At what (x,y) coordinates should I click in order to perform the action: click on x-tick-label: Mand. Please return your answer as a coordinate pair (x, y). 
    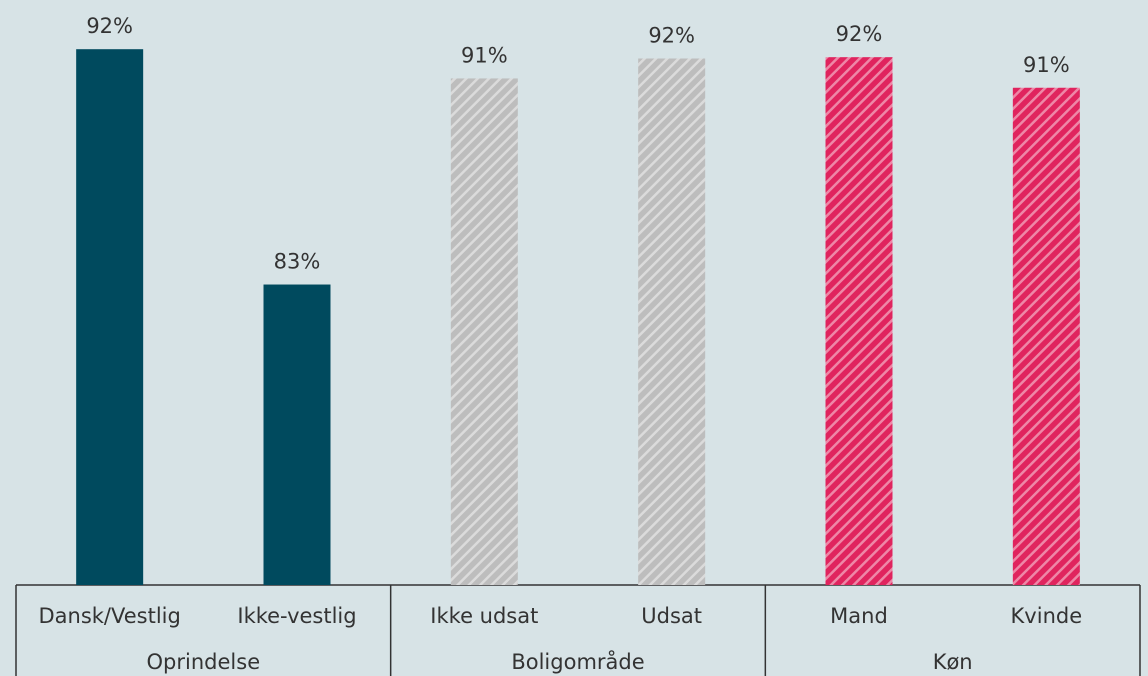
    Looking at the image, I should click on (859, 616).